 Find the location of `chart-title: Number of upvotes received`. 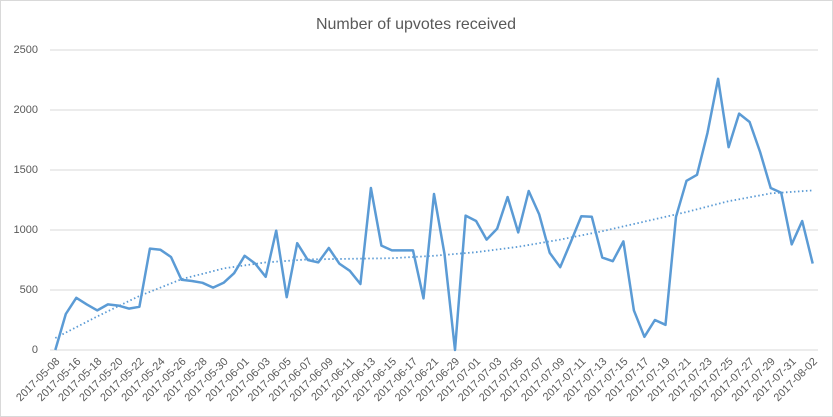

chart-title: Number of upvotes received is located at coordinates (416, 24).